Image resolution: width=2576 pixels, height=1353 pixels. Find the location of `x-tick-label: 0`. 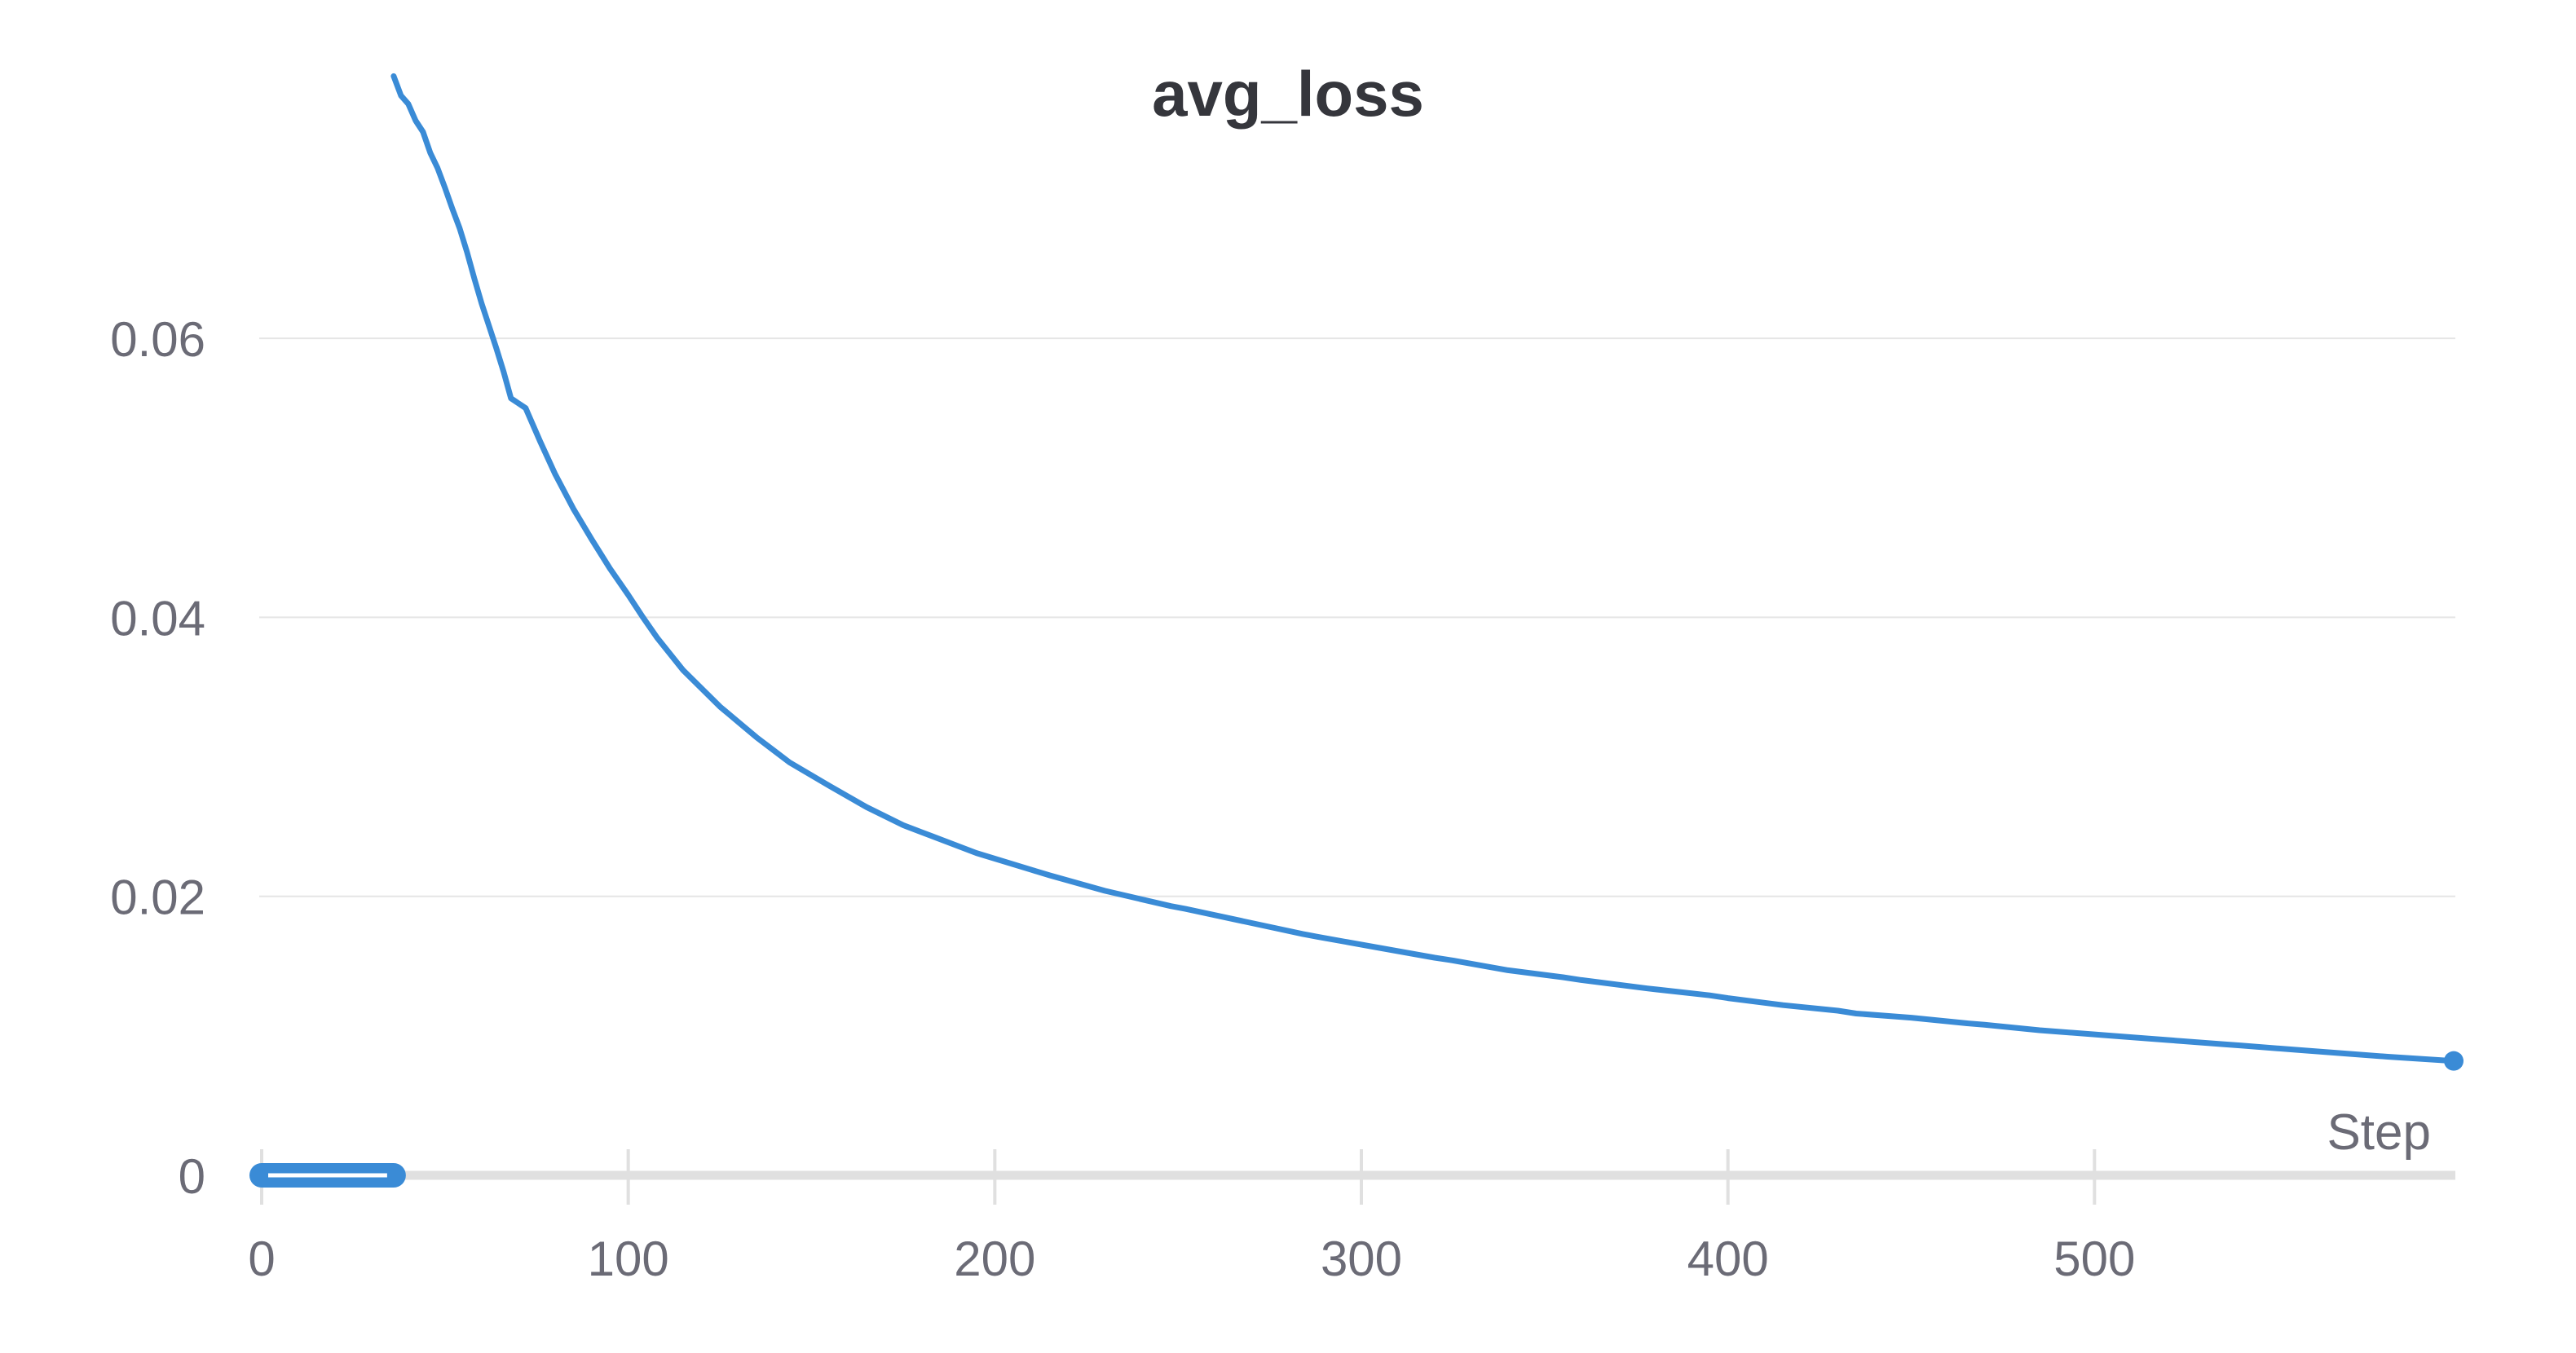

x-tick-label: 0 is located at coordinates (261, 1259).